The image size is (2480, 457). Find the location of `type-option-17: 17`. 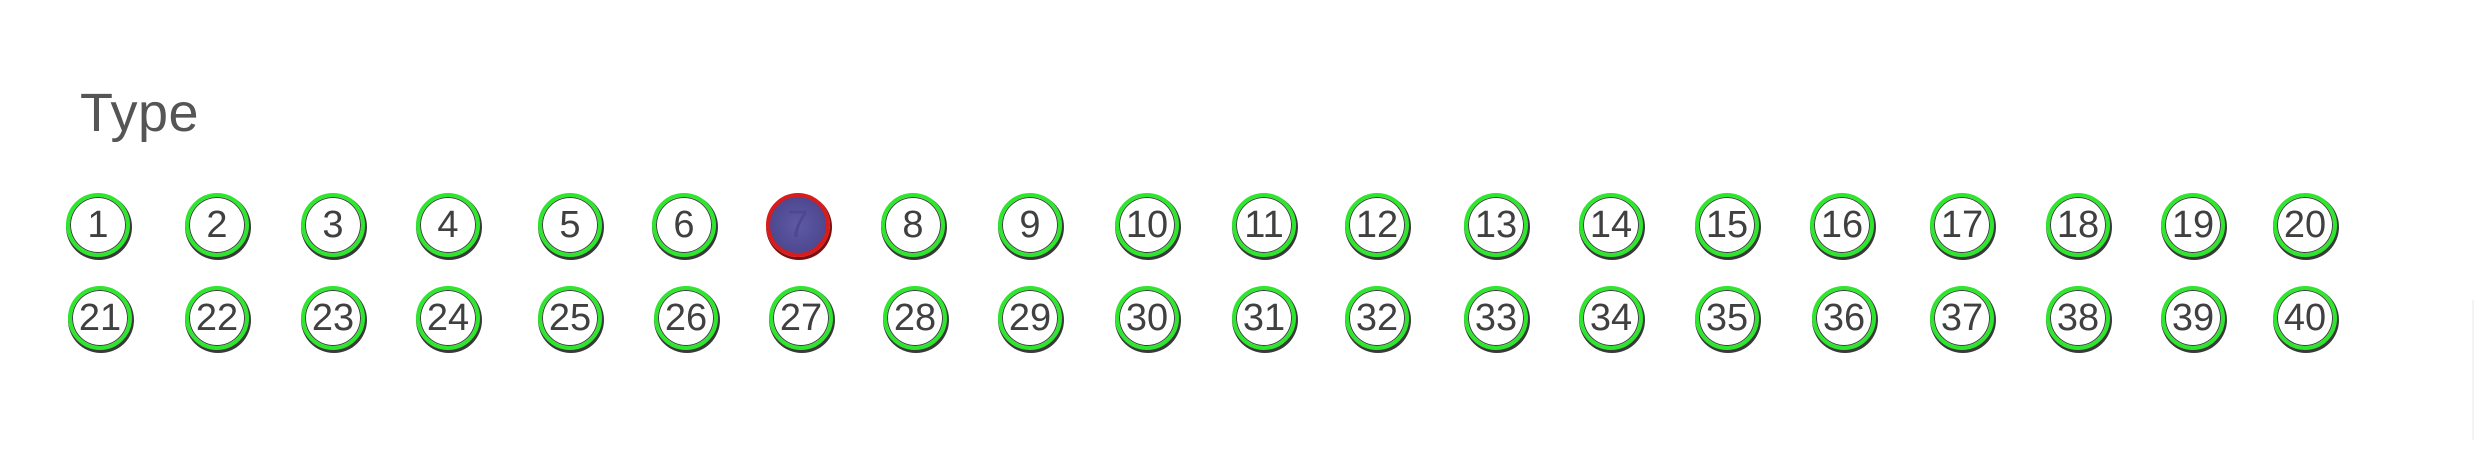

type-option-17: 17 is located at coordinates (1962, 225).